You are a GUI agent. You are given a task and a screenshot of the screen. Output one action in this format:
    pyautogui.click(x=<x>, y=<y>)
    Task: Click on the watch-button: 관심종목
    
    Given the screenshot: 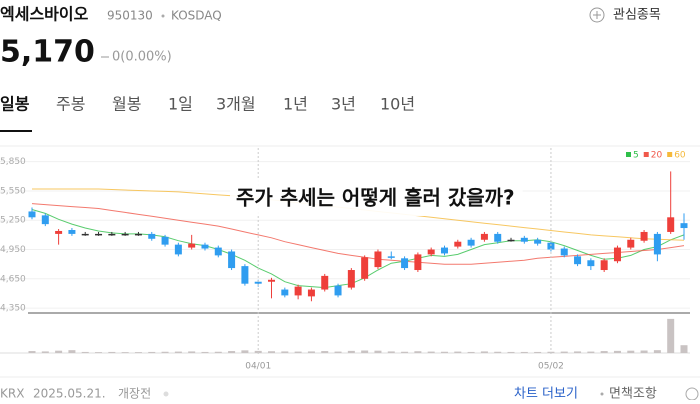 What is the action you would take?
    pyautogui.click(x=625, y=15)
    